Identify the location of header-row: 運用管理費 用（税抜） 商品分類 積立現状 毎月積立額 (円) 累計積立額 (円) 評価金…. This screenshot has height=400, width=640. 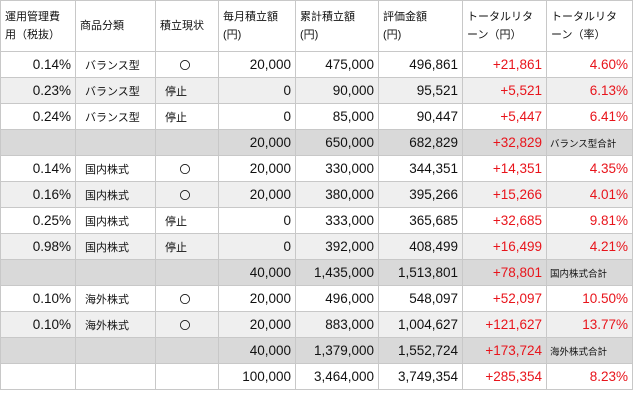
(316, 26).